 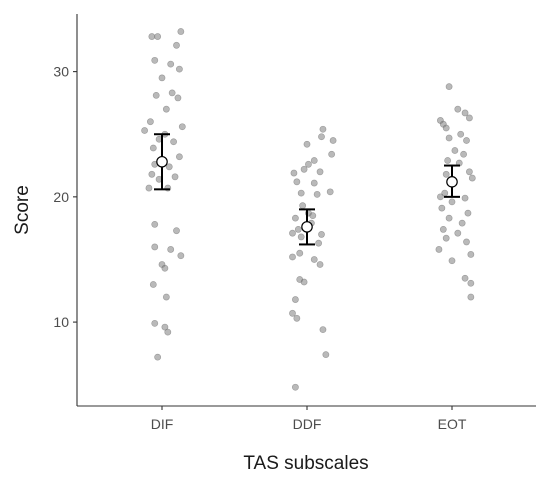 I want to click on y-tick-label: 20, so click(x=61, y=197).